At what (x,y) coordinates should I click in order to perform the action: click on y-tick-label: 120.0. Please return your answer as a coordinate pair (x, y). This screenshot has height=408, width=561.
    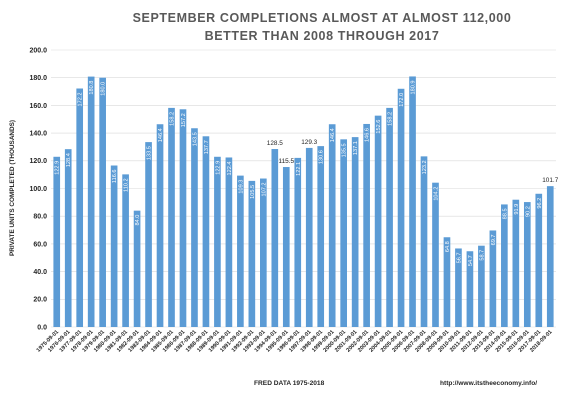
    Looking at the image, I should click on (38, 161).